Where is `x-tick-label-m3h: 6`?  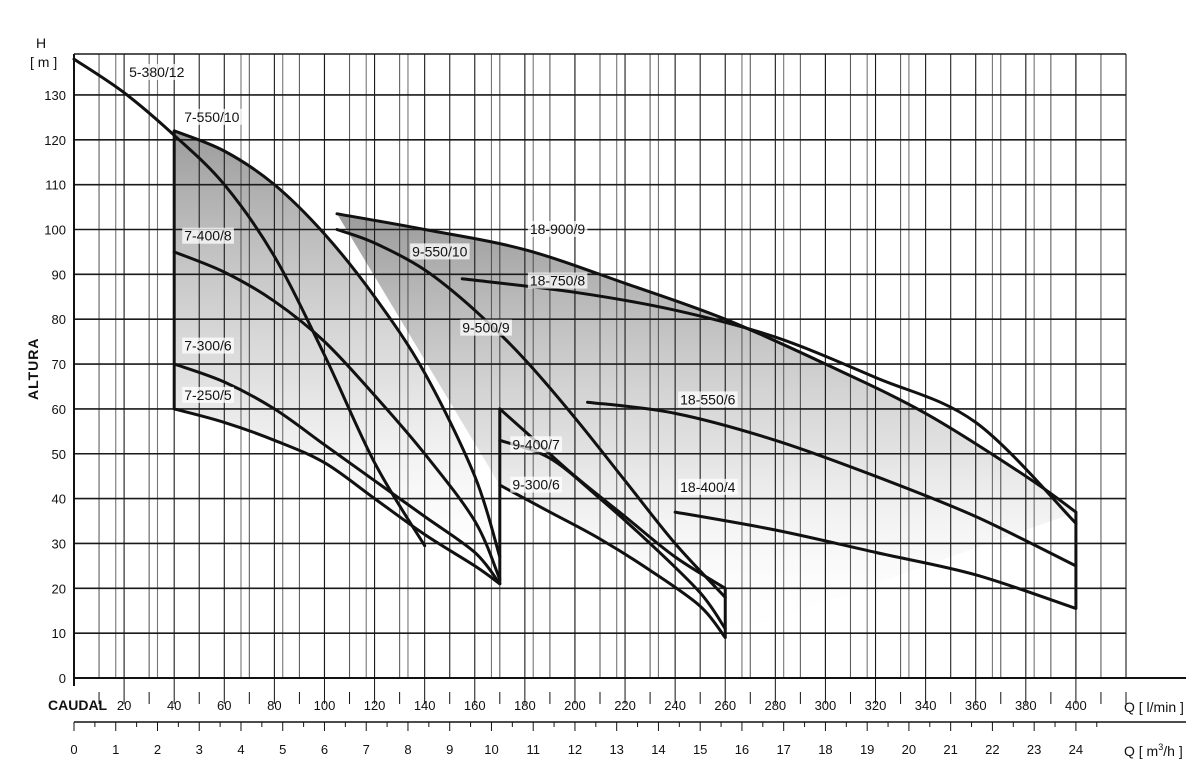
x-tick-label-m3h: 6 is located at coordinates (324, 749).